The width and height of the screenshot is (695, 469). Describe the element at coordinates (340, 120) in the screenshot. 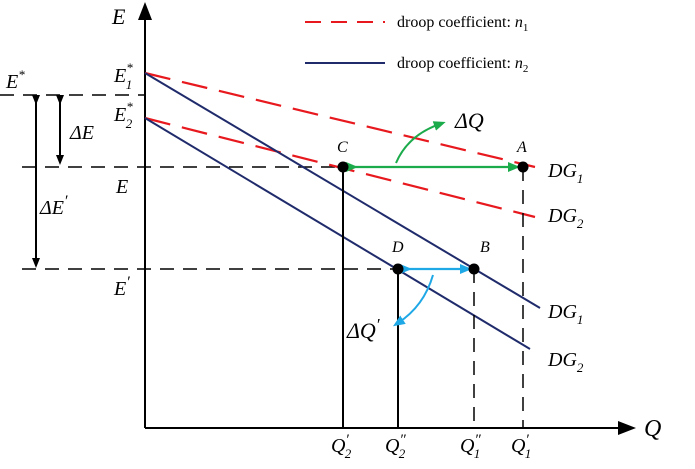

I see `red-dg1-line` at that location.